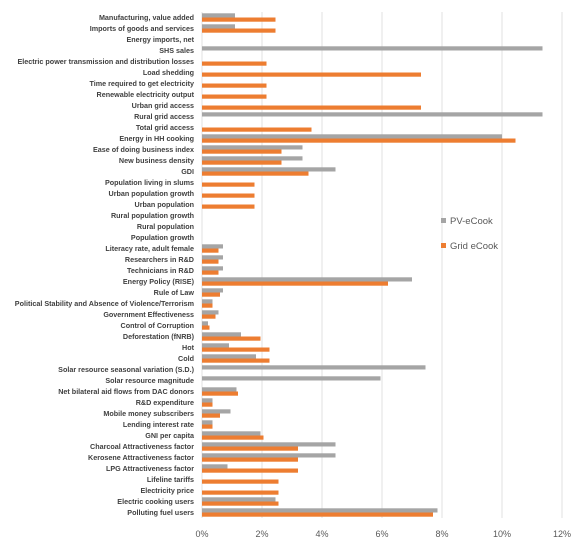  Describe the element at coordinates (261, 534) in the screenshot. I see `x-tick-label: 2%` at that location.